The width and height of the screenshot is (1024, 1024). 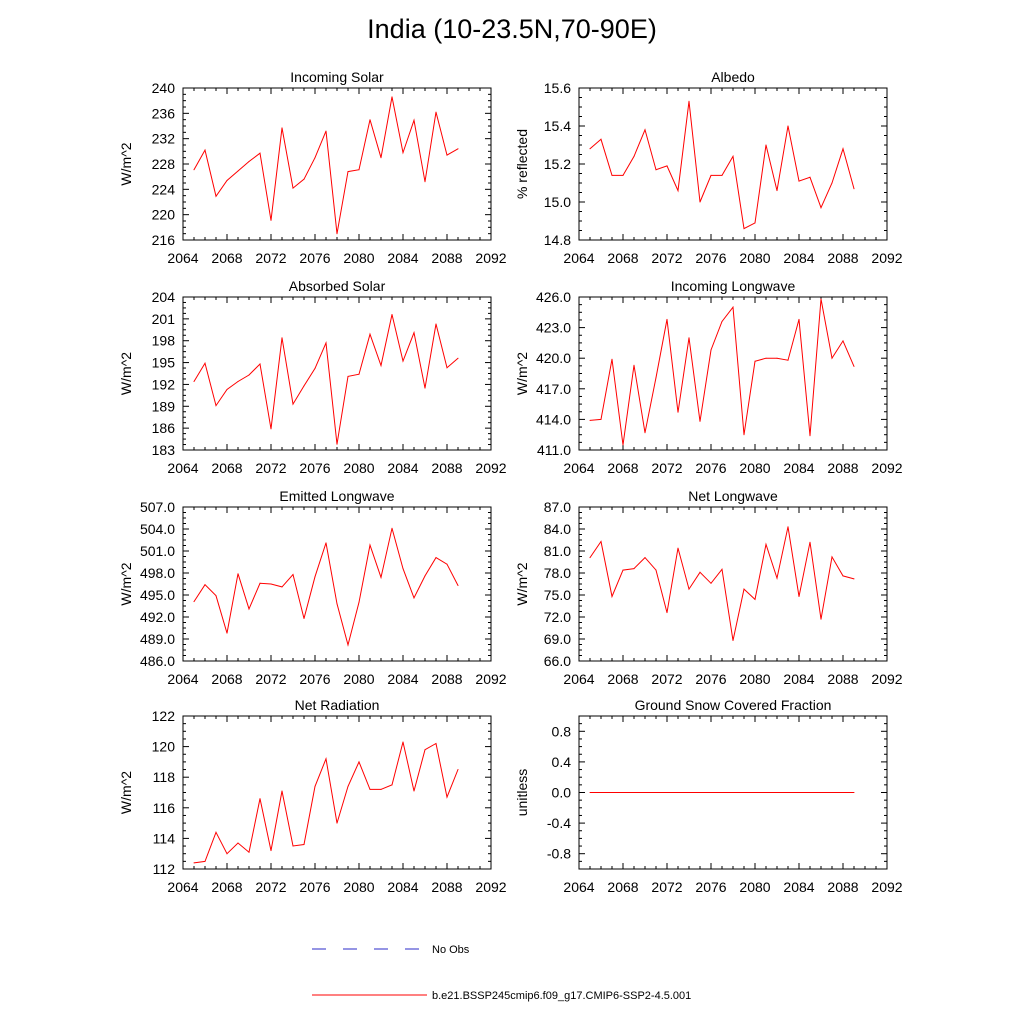 What do you see at coordinates (557, 202) in the screenshot?
I see `y-tick-label: 15.0` at bounding box center [557, 202].